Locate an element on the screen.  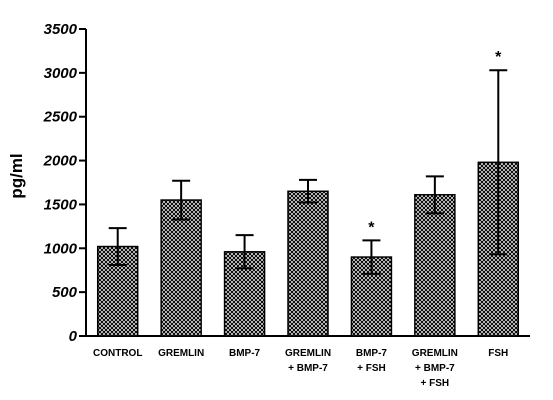
y-axis-ticks: 0 500 1000 1500 2000 2500 3000 3500 is located at coordinates (64, 183).